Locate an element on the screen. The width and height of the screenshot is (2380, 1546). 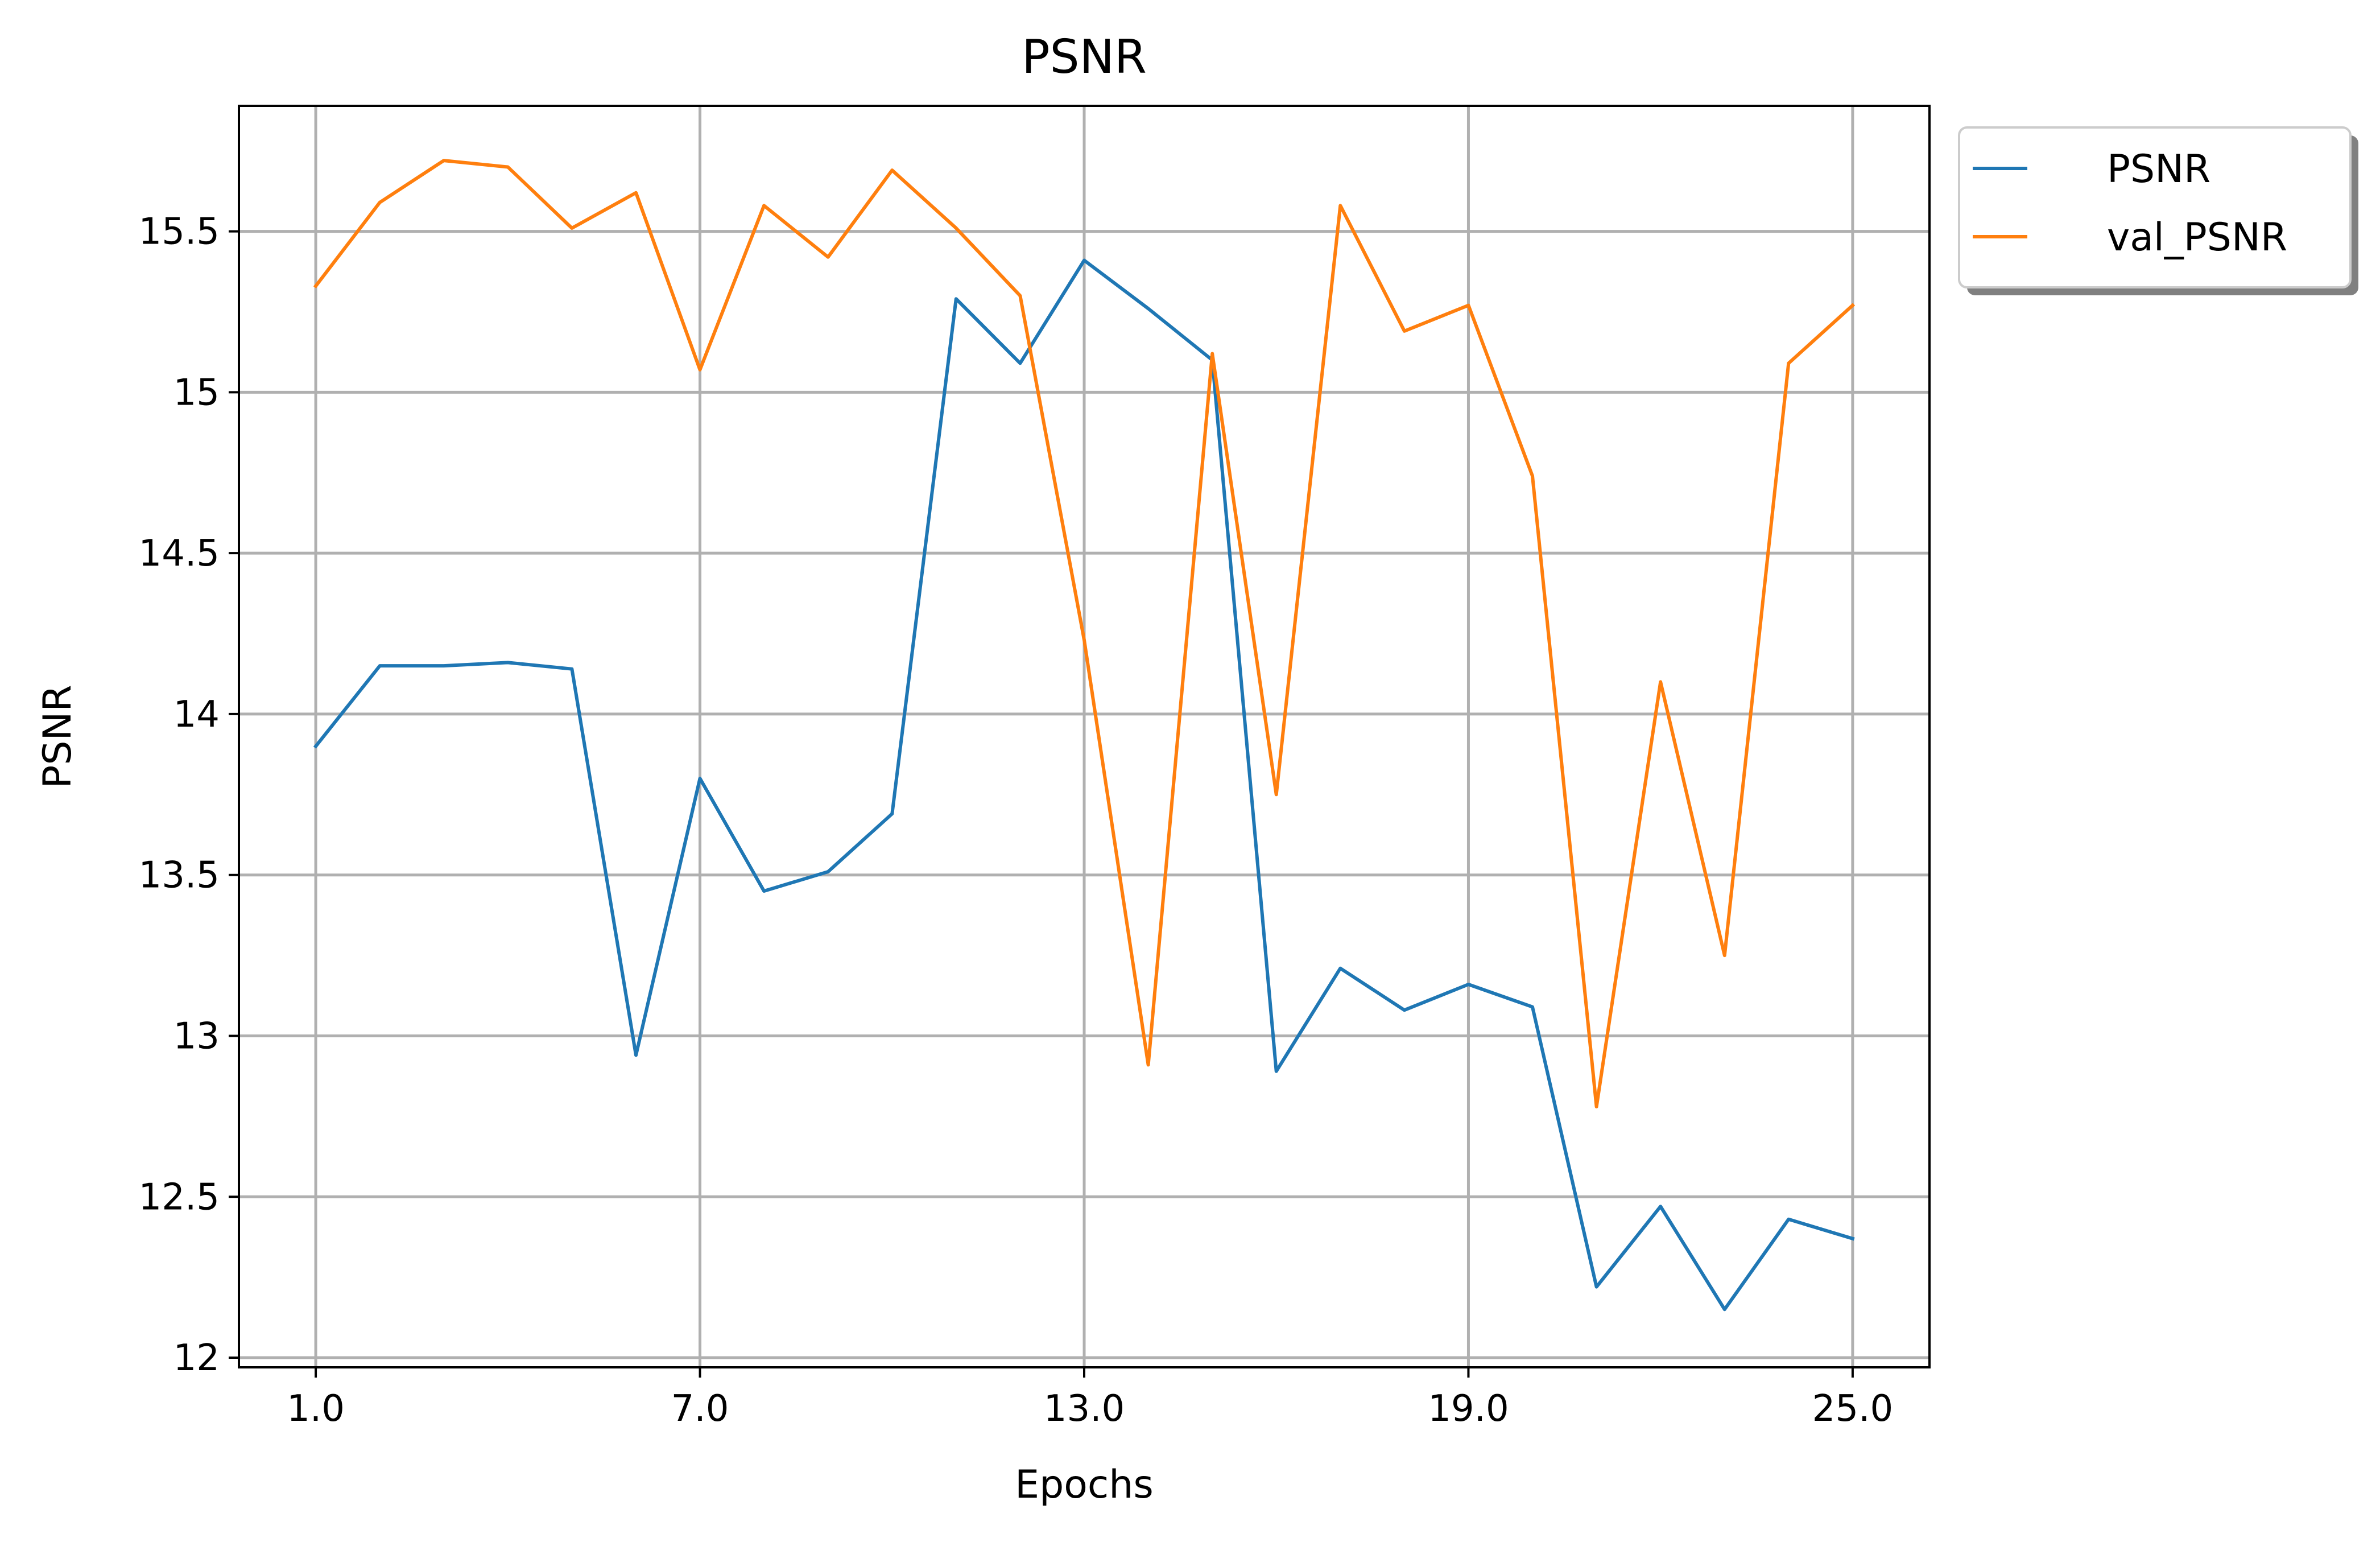
x-tick-label: 25.0 is located at coordinates (1853, 1409).